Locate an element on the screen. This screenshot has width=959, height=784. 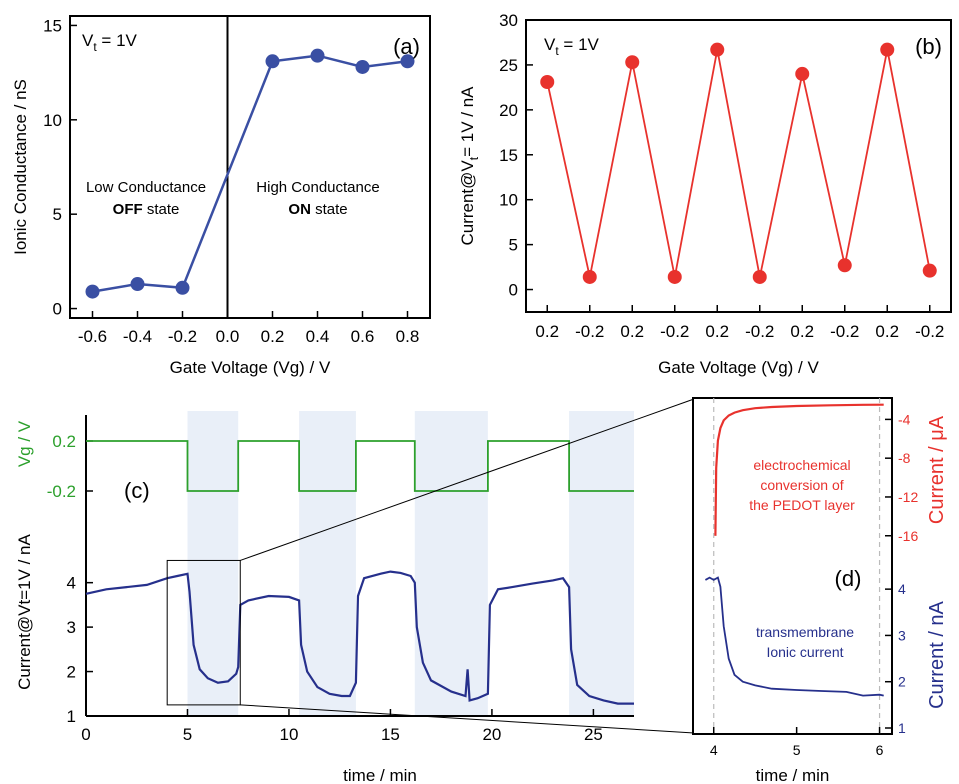
right-y-axis-label-bottom: Current / nA is located at coordinates (937, 654).